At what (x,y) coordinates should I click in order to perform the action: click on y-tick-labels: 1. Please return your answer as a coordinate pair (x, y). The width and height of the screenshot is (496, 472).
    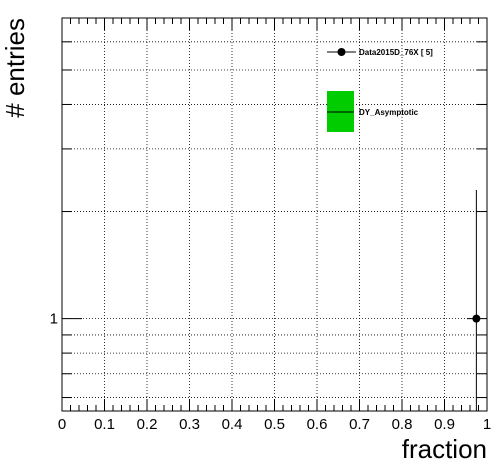
    Looking at the image, I should click on (54, 319).